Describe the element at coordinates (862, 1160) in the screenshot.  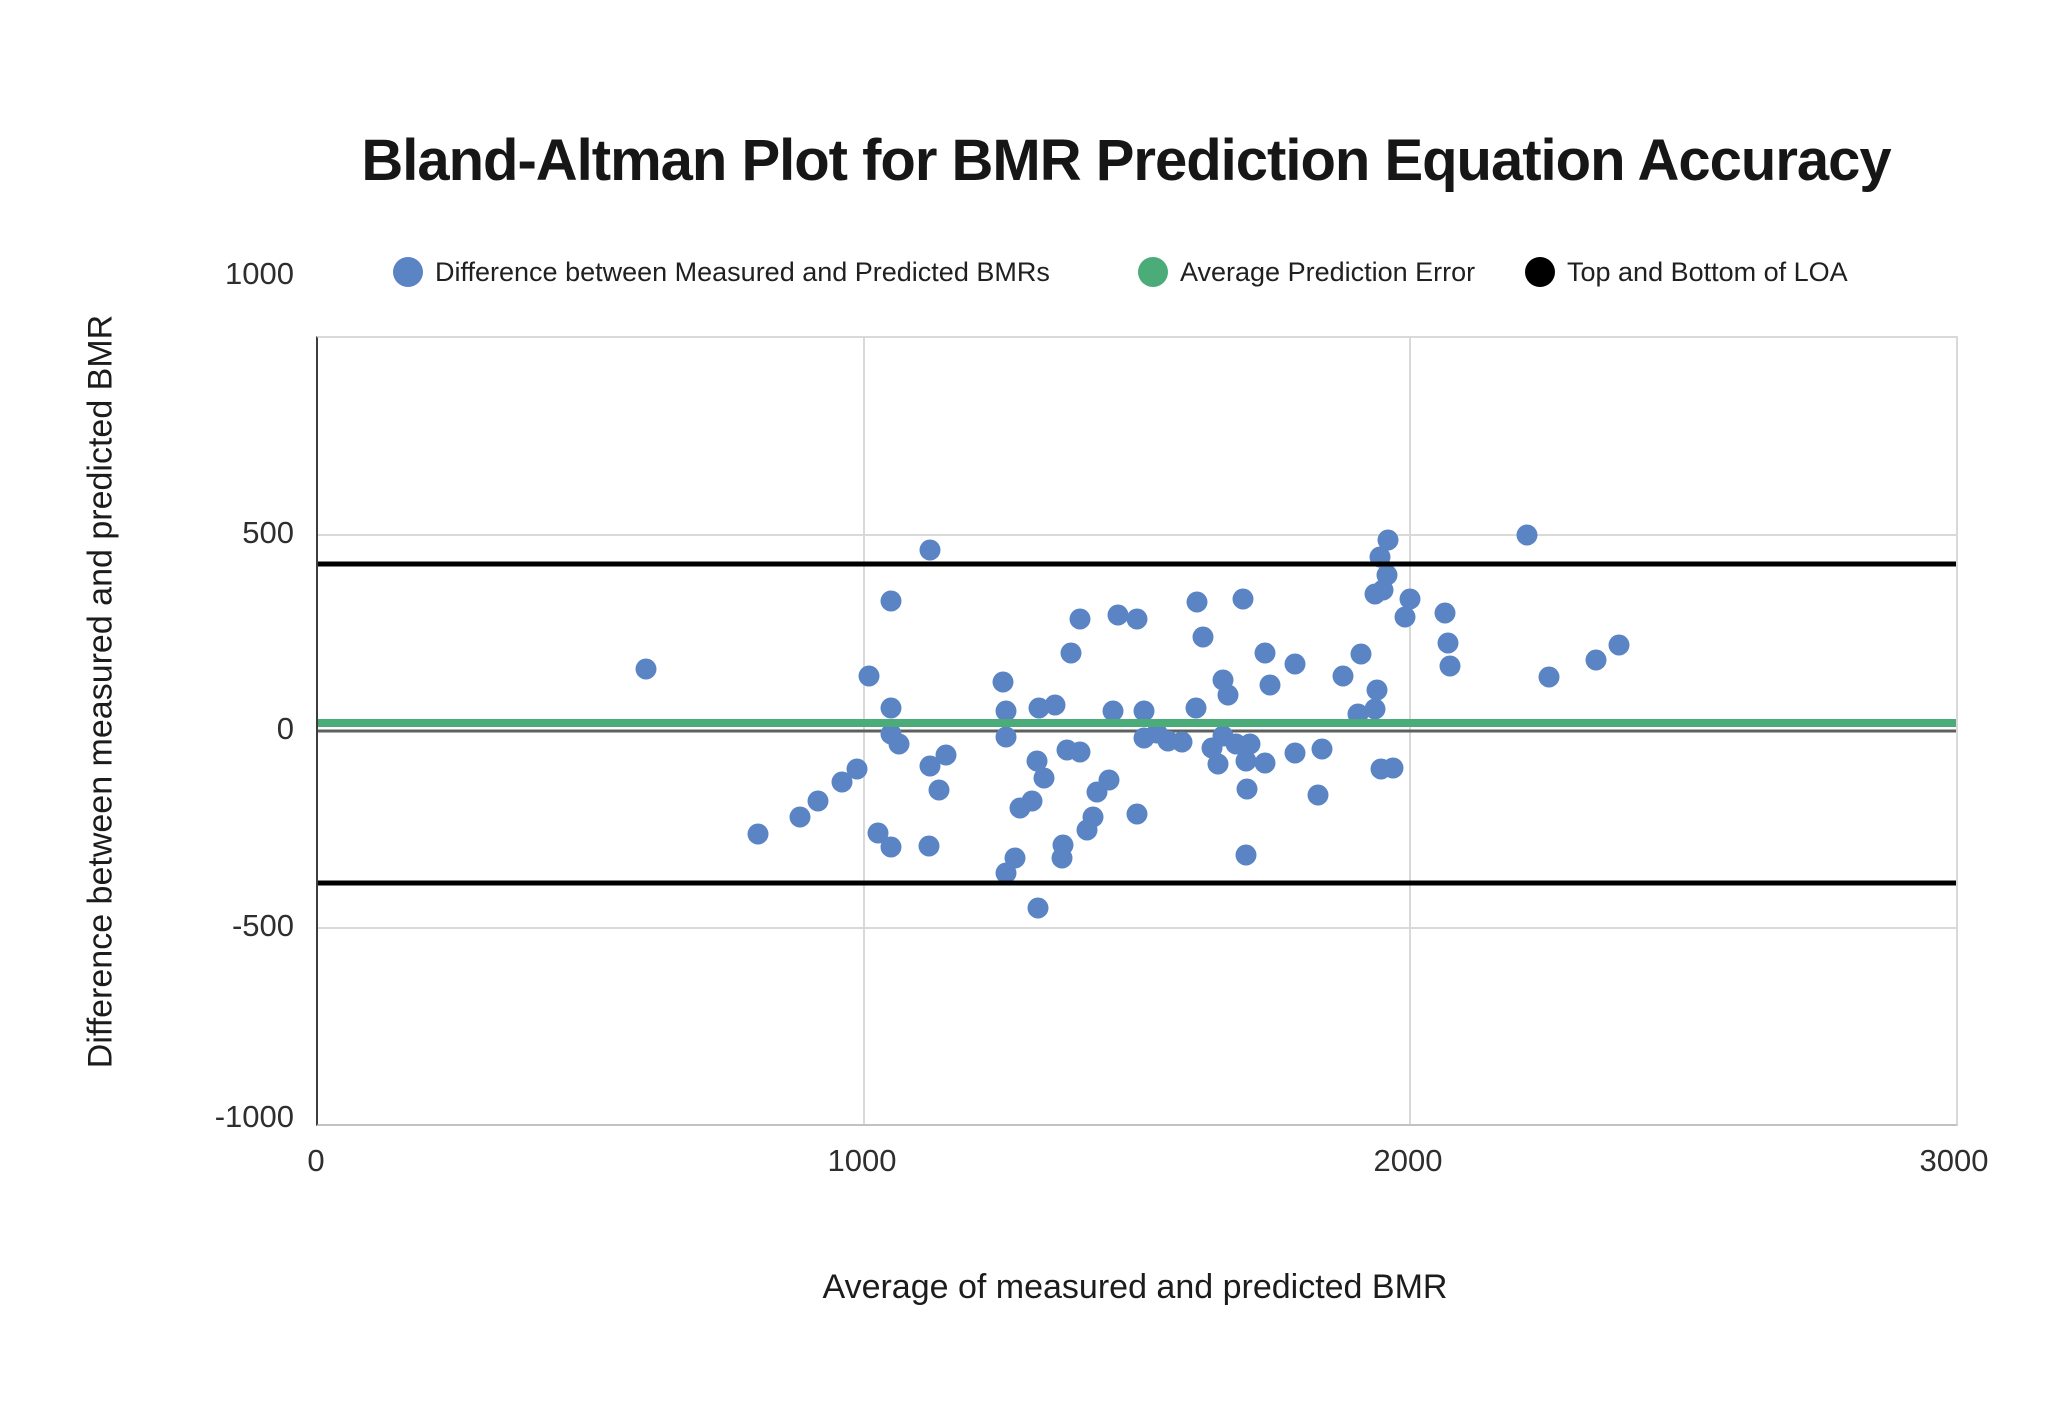
I see `x-tick-label: 1000` at that location.